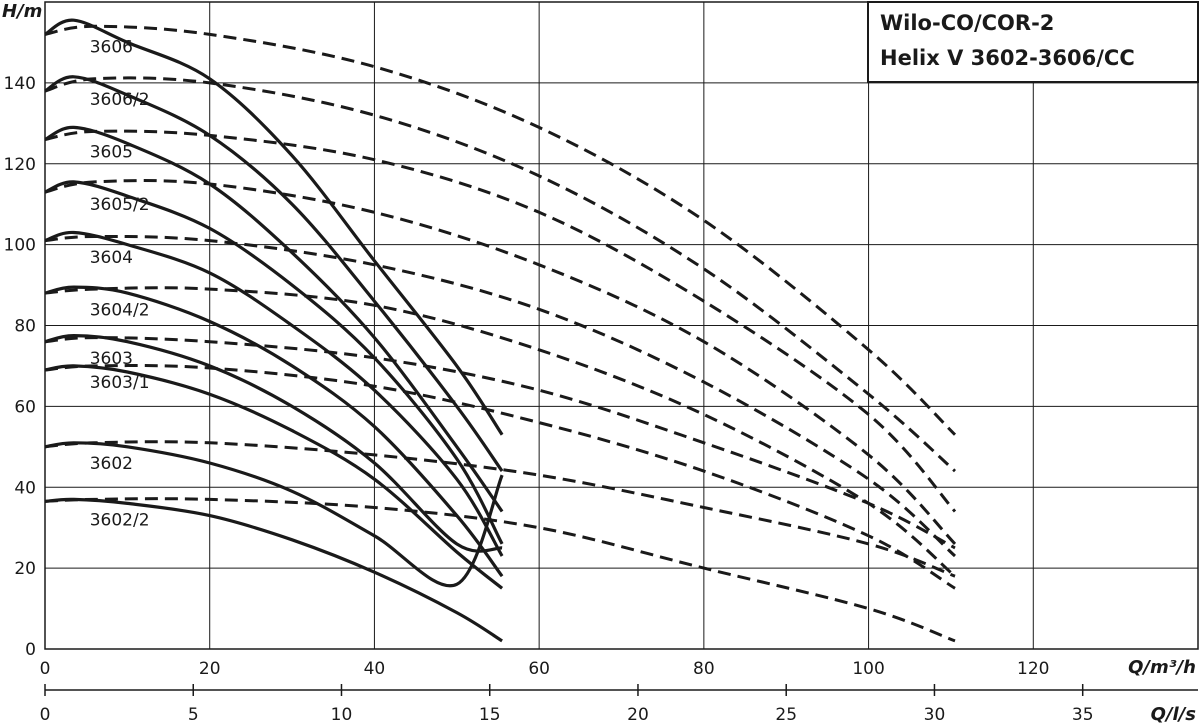 Image resolution: width=1200 pixels, height=725 pixels. What do you see at coordinates (1007, 58) in the screenshot?
I see `title-line-2: Helix V 3602-3606/CC` at bounding box center [1007, 58].